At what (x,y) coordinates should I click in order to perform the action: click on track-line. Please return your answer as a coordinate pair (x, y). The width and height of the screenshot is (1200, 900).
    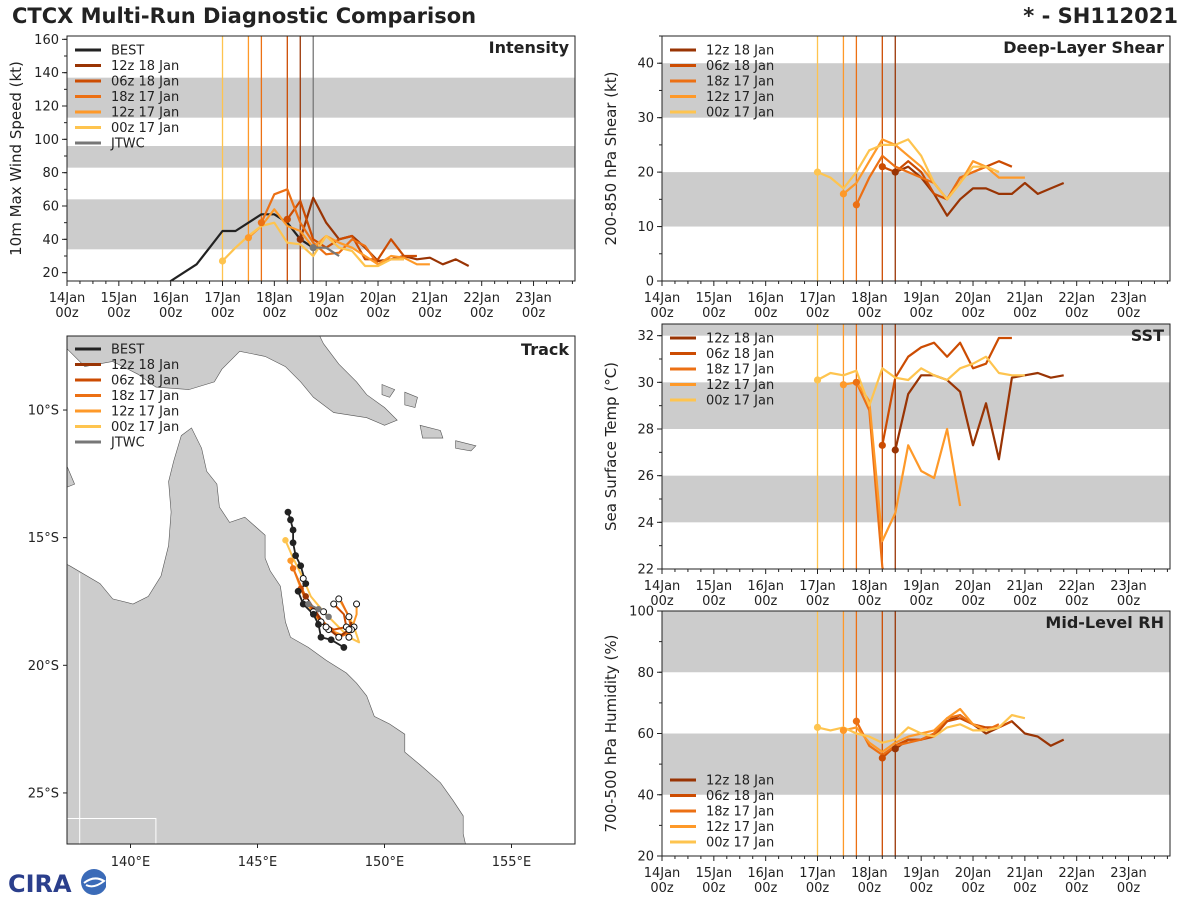
    Looking at the image, I should click on (323, 609).